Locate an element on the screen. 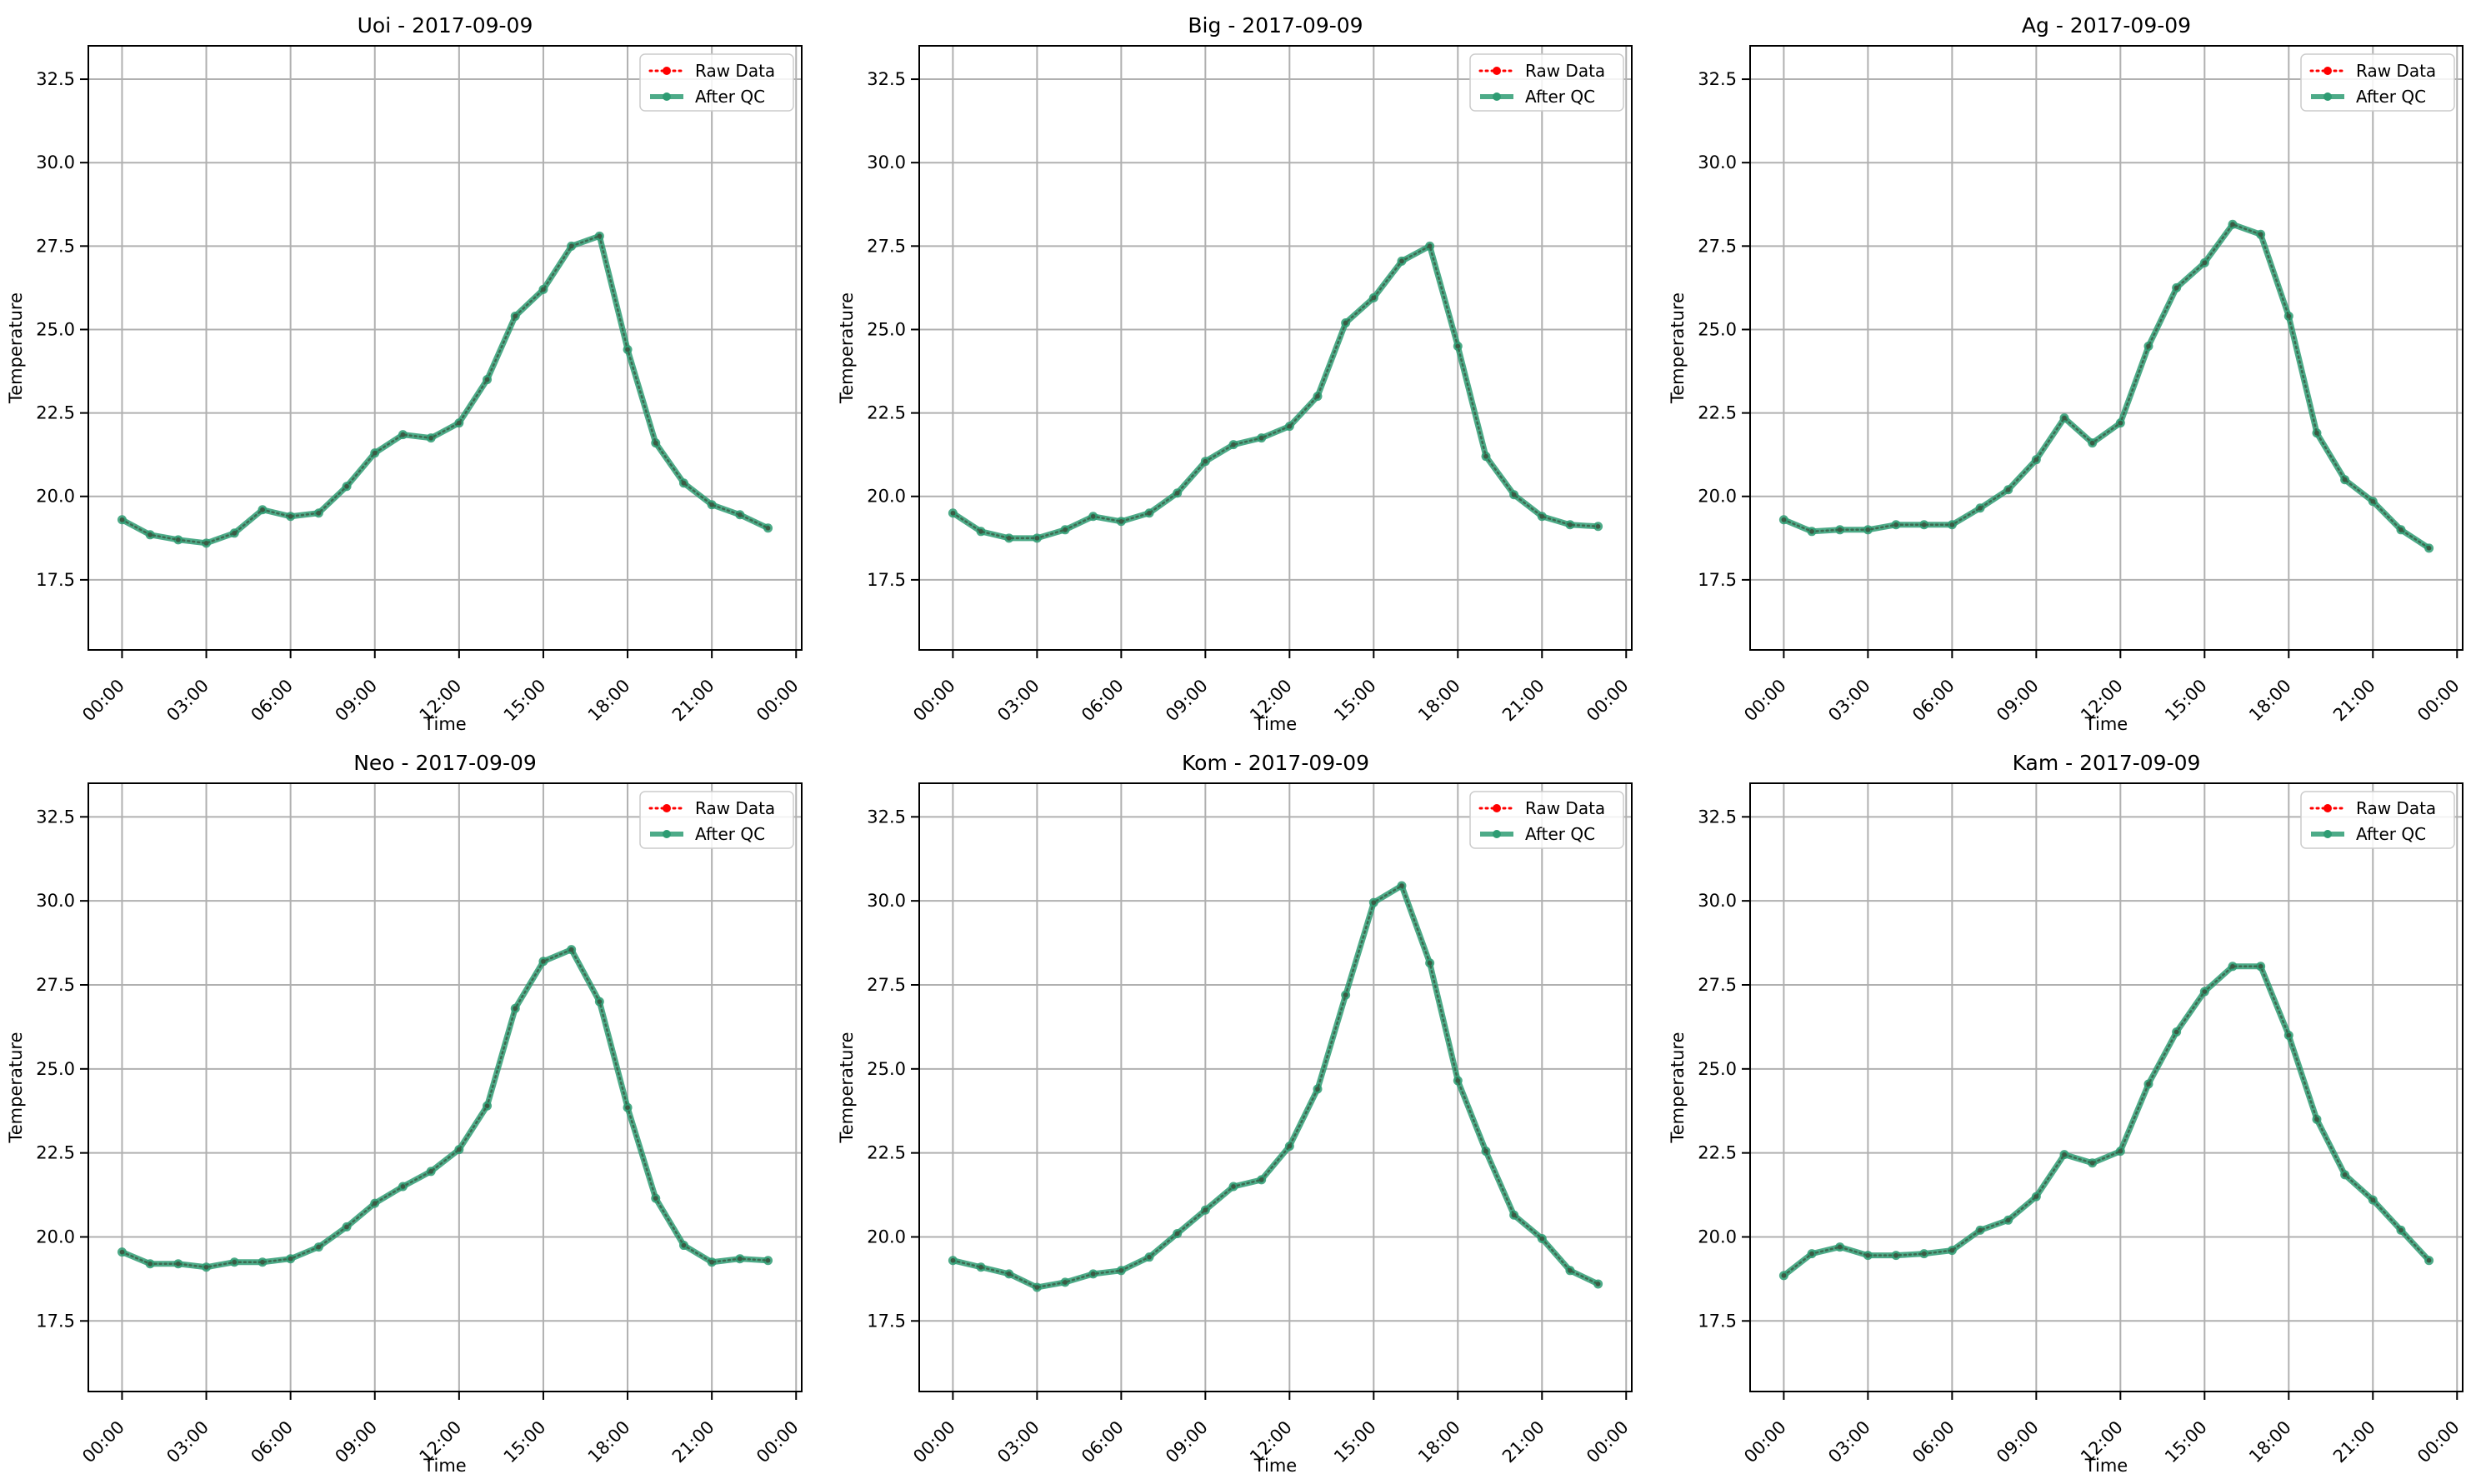 The width and height of the screenshot is (2486, 1484). axes-frame is located at coordinates (2106, 348).